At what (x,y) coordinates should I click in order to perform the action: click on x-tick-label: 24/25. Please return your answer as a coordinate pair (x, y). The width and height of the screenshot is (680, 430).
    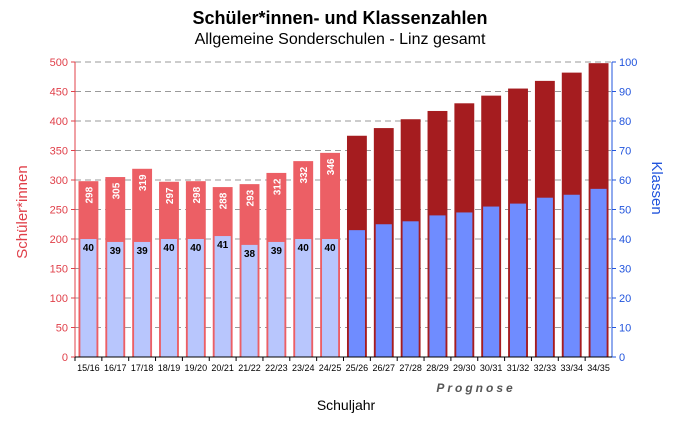
    Looking at the image, I should click on (330, 368).